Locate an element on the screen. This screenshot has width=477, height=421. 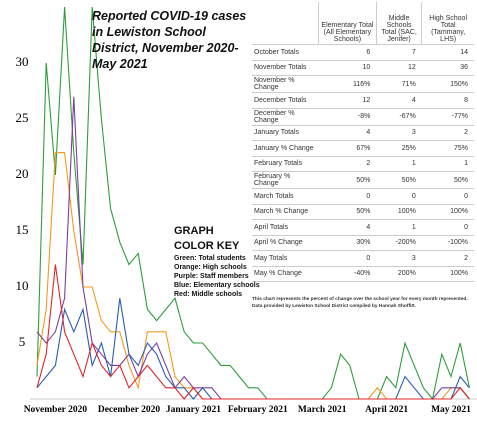
table-row: December Totals 12 4 8 is located at coordinates (363, 100).